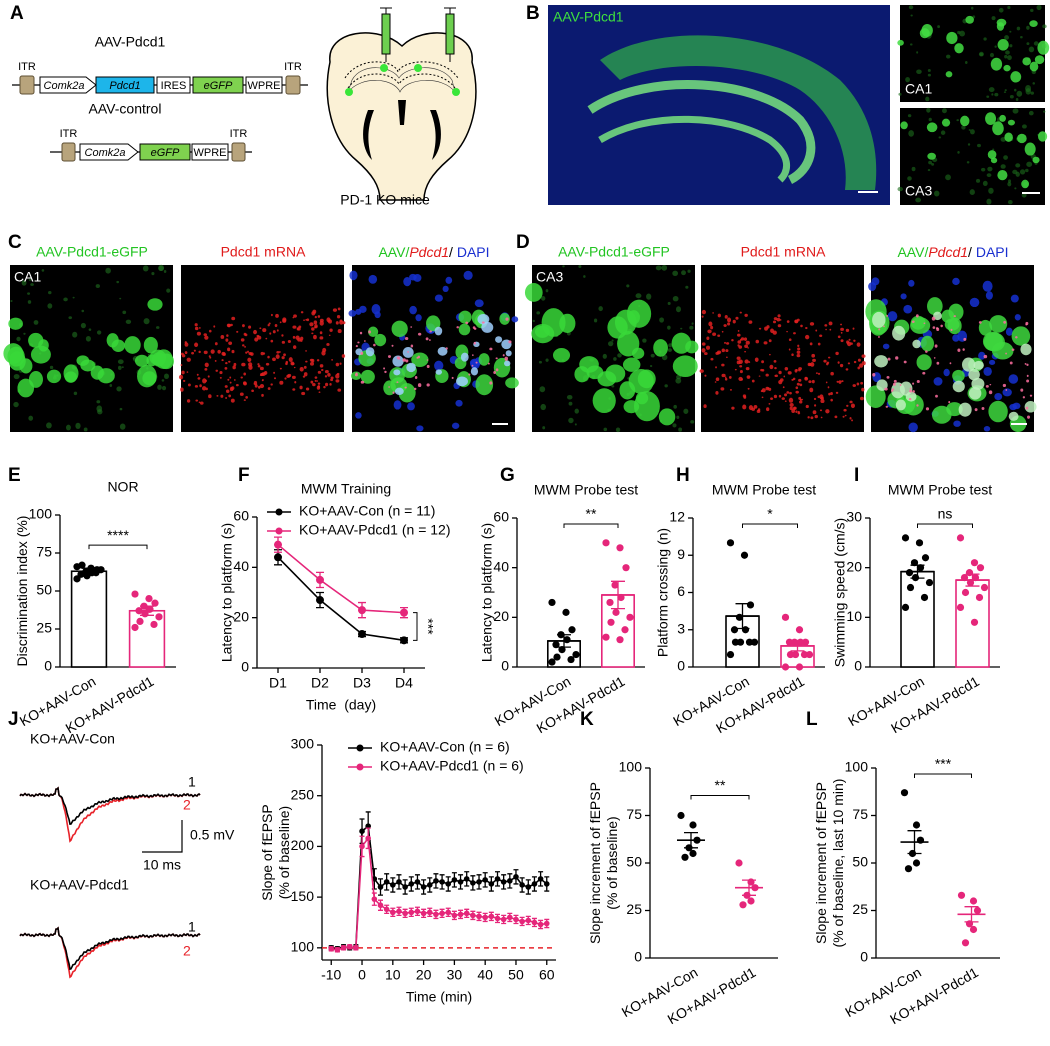 The image size is (1050, 1046). Describe the element at coordinates (218, 85) in the screenshot. I see `element-box` at that location.